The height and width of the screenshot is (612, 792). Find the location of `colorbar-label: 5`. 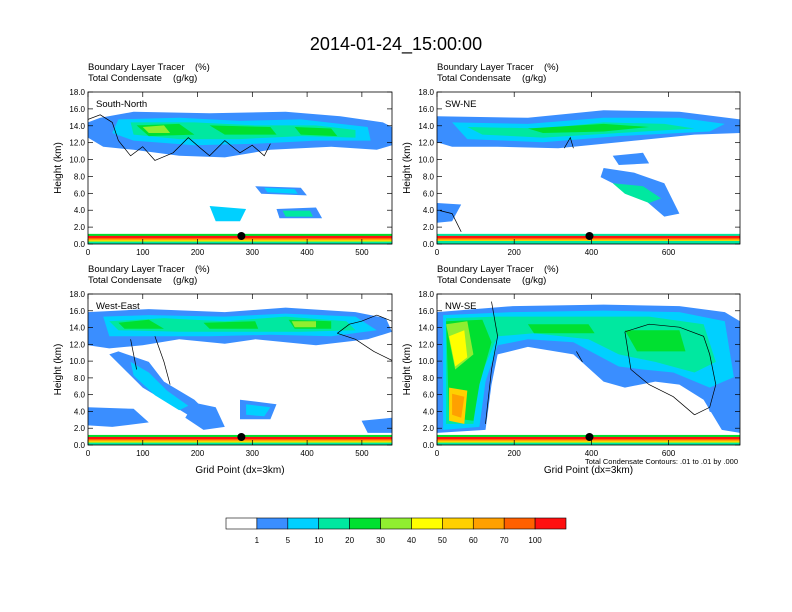

colorbar-label: 5 is located at coordinates (288, 540).